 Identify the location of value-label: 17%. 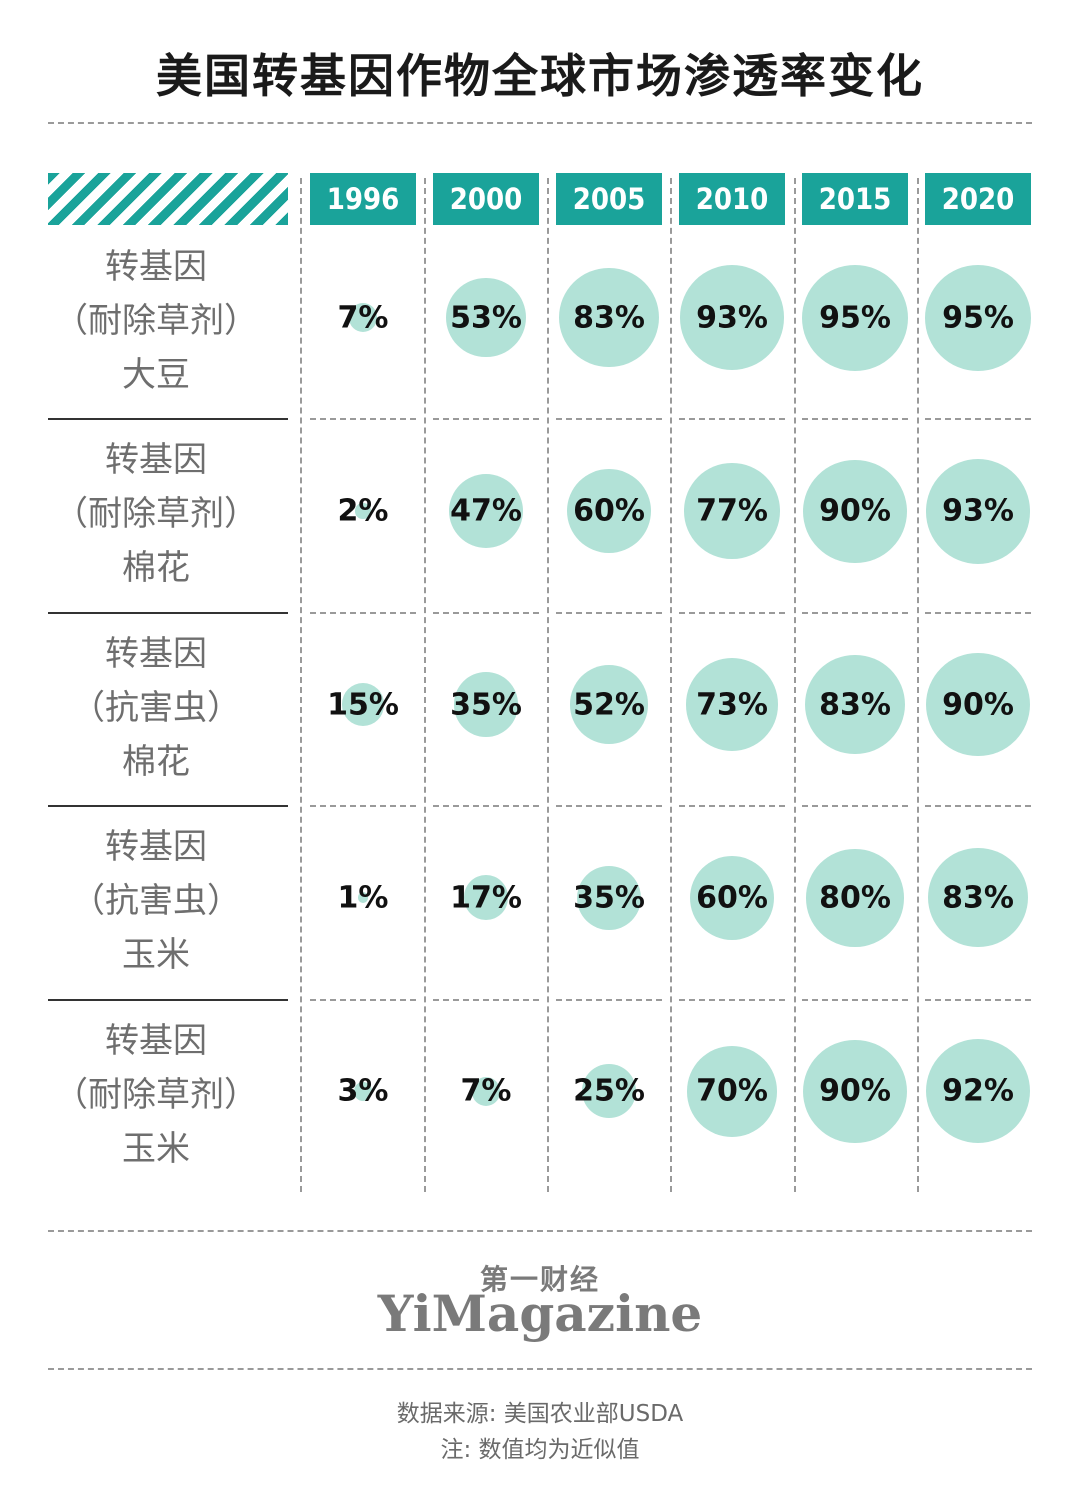
(486, 898).